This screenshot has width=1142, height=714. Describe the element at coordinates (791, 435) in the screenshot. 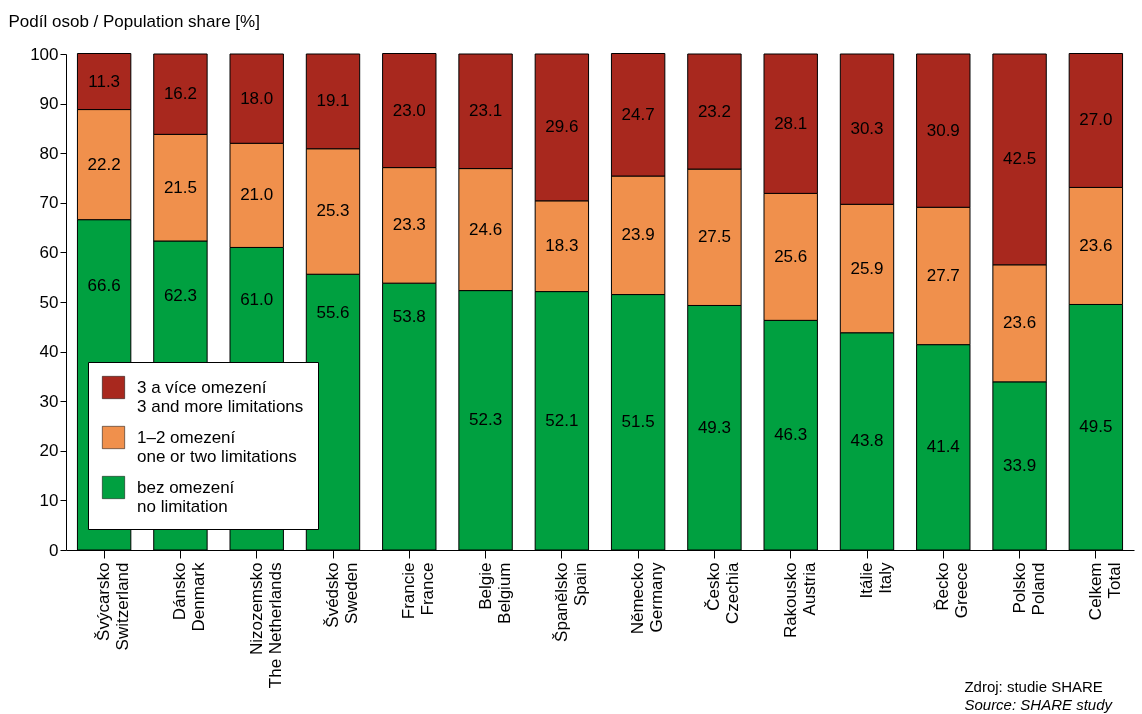

I see `data-label: 46.3` at that location.